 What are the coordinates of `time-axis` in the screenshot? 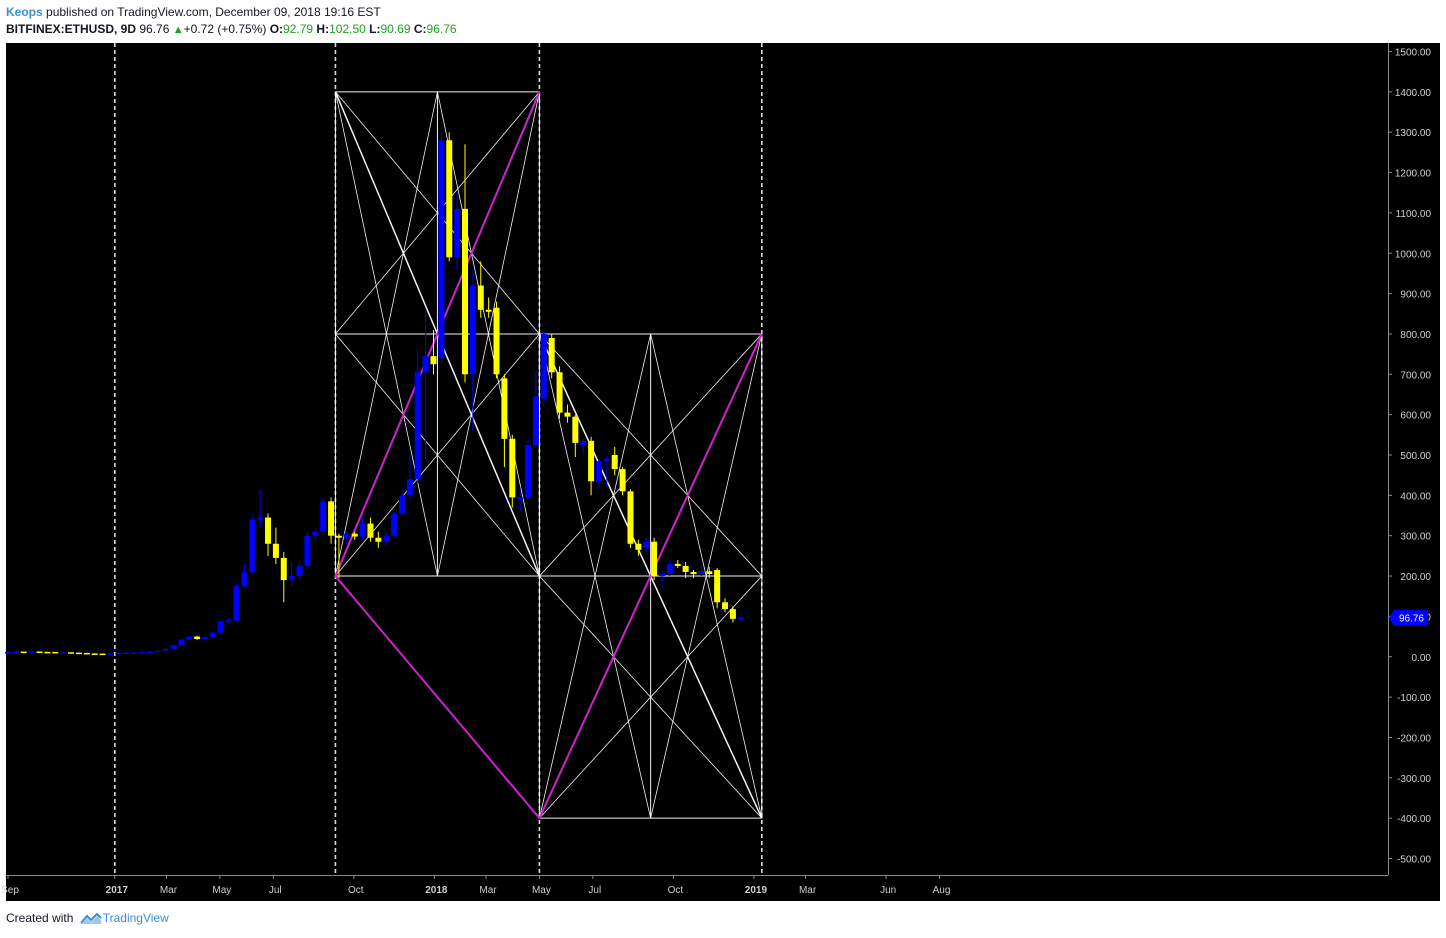 It's located at (697, 888).